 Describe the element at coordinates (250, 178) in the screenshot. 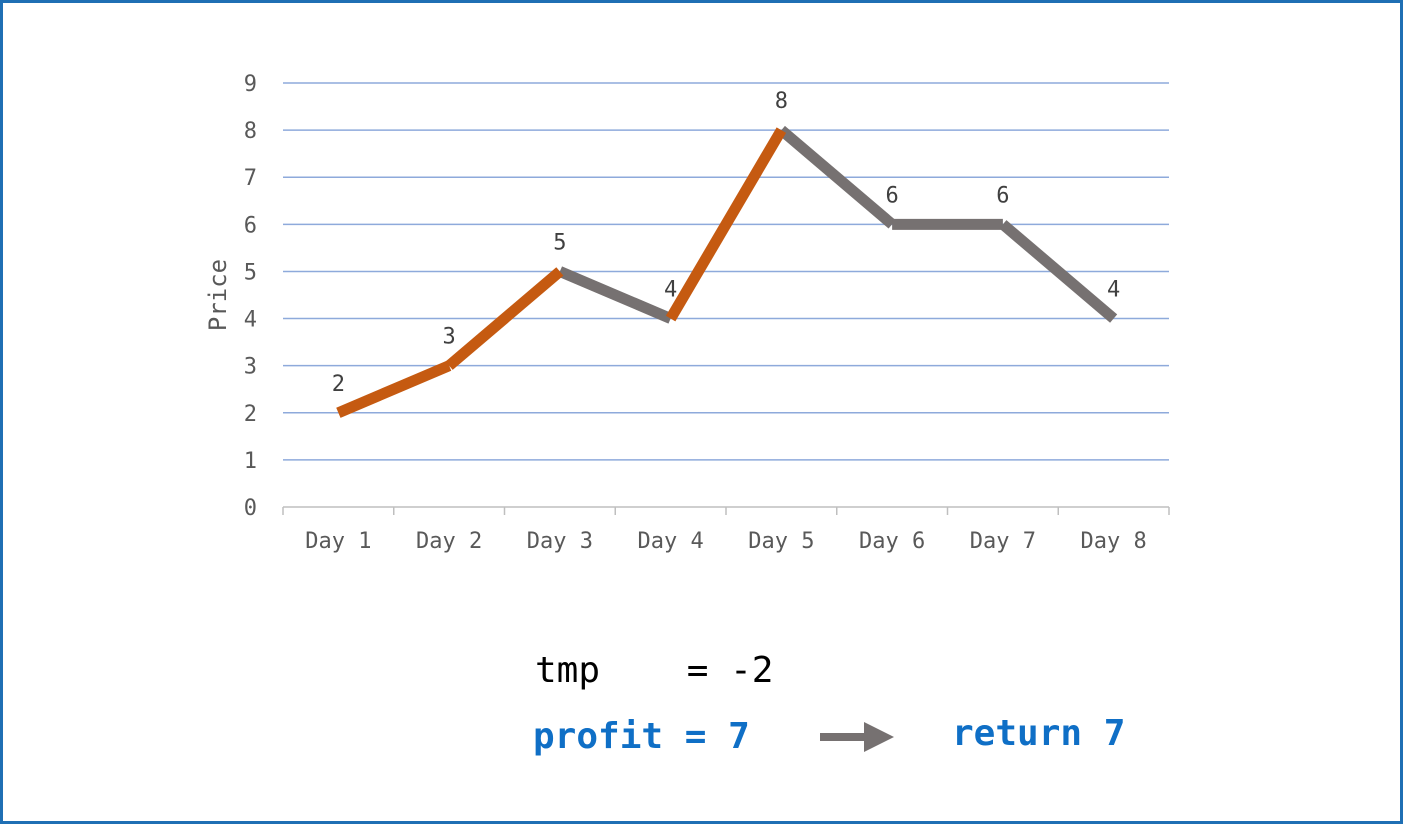

I see `y-tick-label: 7` at that location.